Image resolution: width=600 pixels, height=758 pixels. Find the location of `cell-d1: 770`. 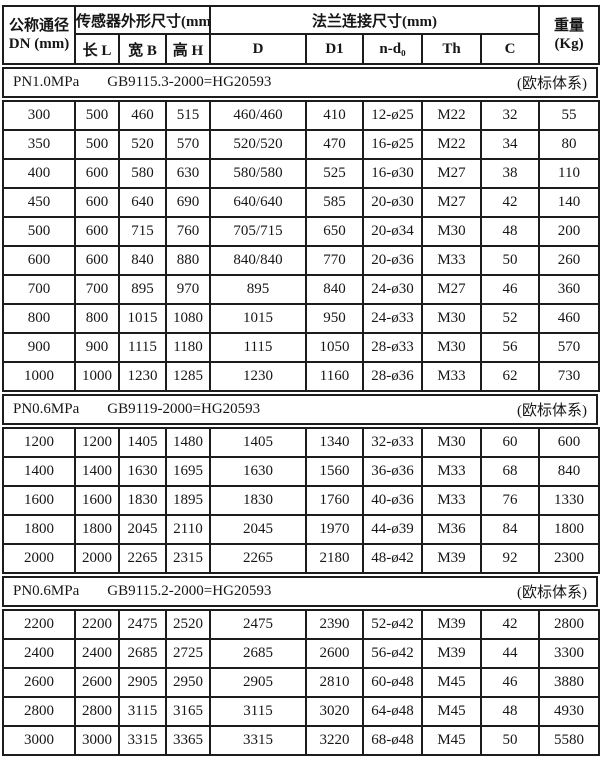

cell-d1: 770 is located at coordinates (334, 260).